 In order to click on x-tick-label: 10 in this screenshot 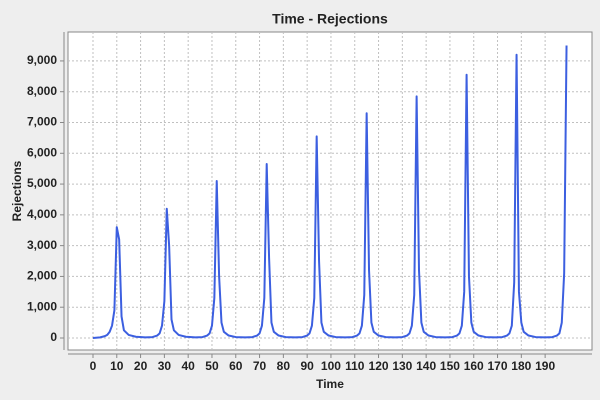, I will do `click(117, 366)`.